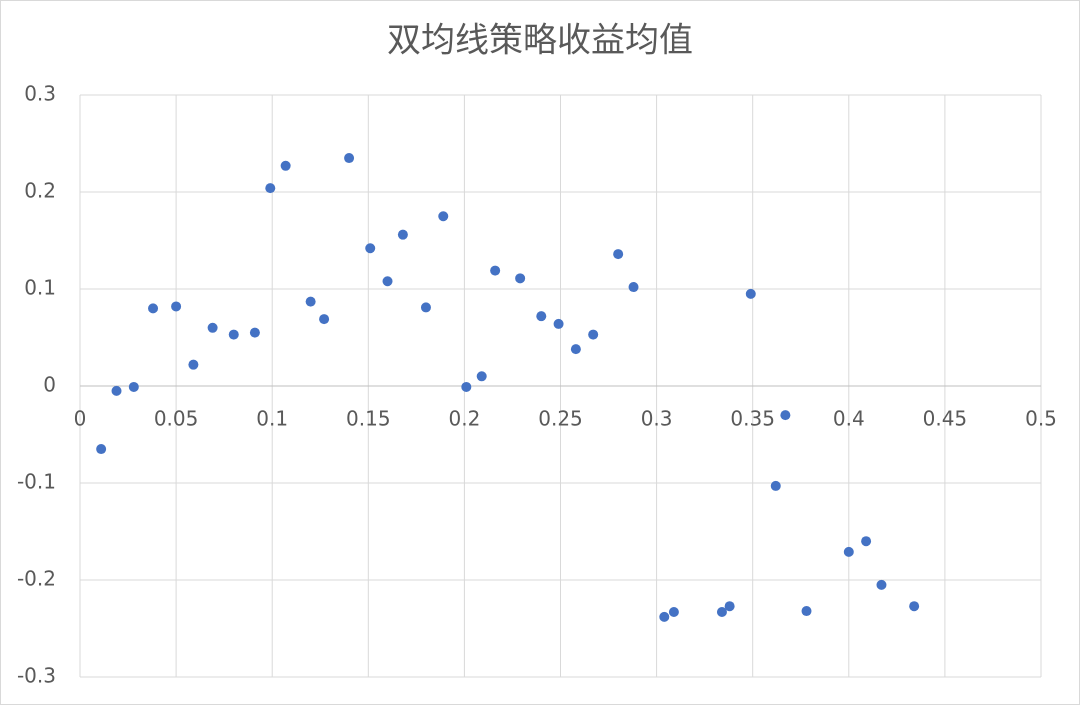 This screenshot has width=1080, height=705. What do you see at coordinates (560, 419) in the screenshot?
I see `x-tick-label: 0.25` at bounding box center [560, 419].